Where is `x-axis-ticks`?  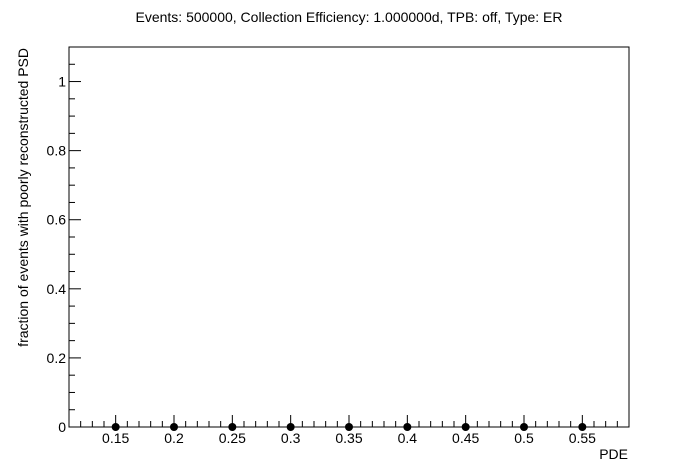
x-axis-ticks is located at coordinates (349, 421).